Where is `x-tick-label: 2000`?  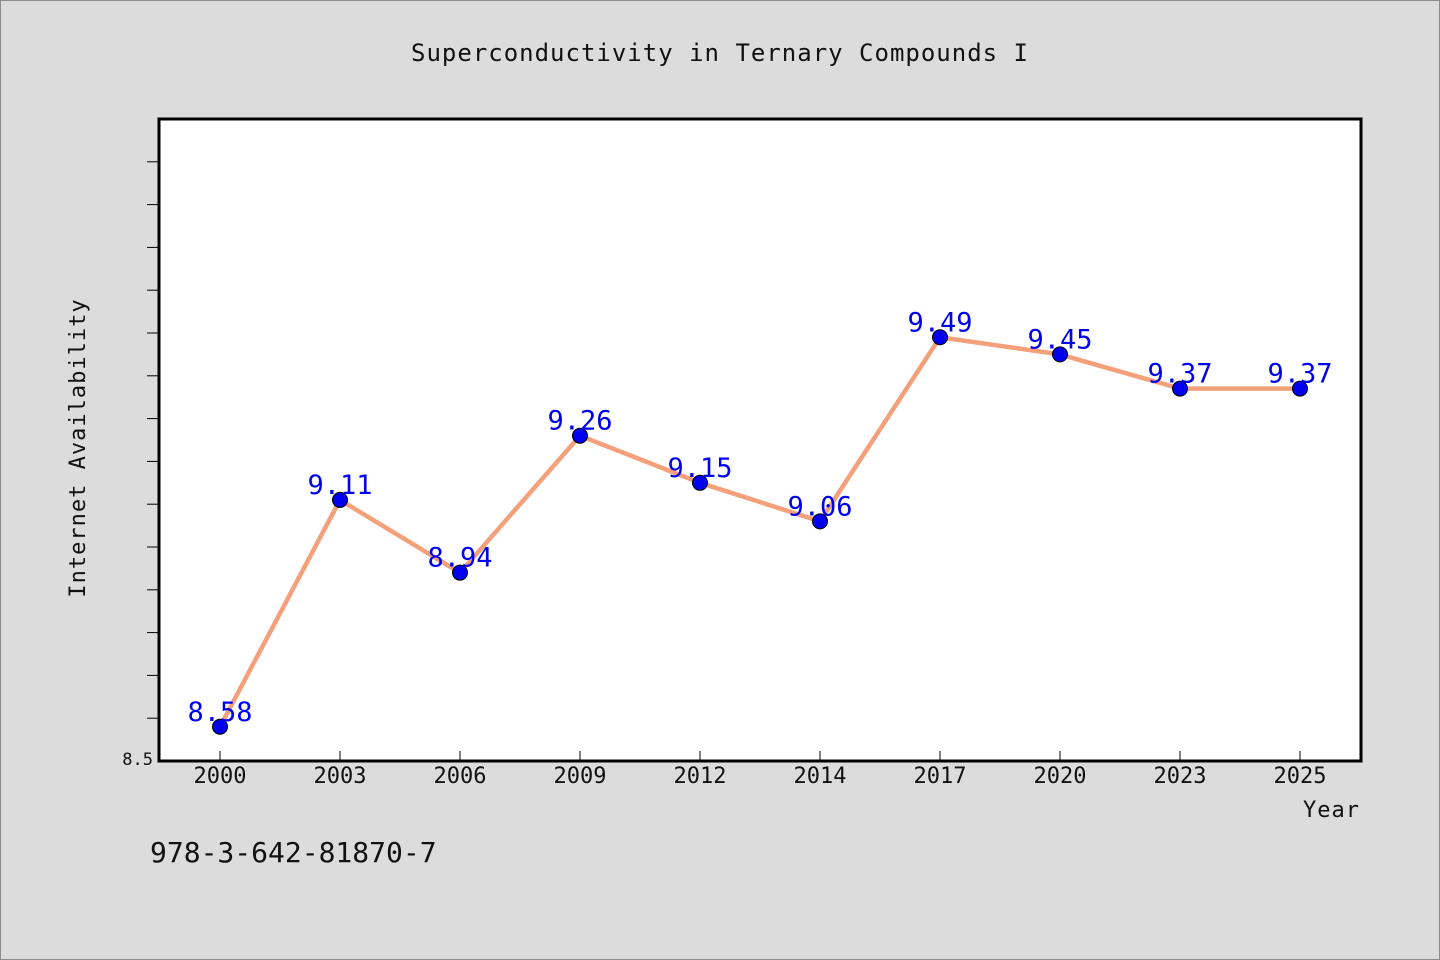 x-tick-label: 2000 is located at coordinates (220, 776).